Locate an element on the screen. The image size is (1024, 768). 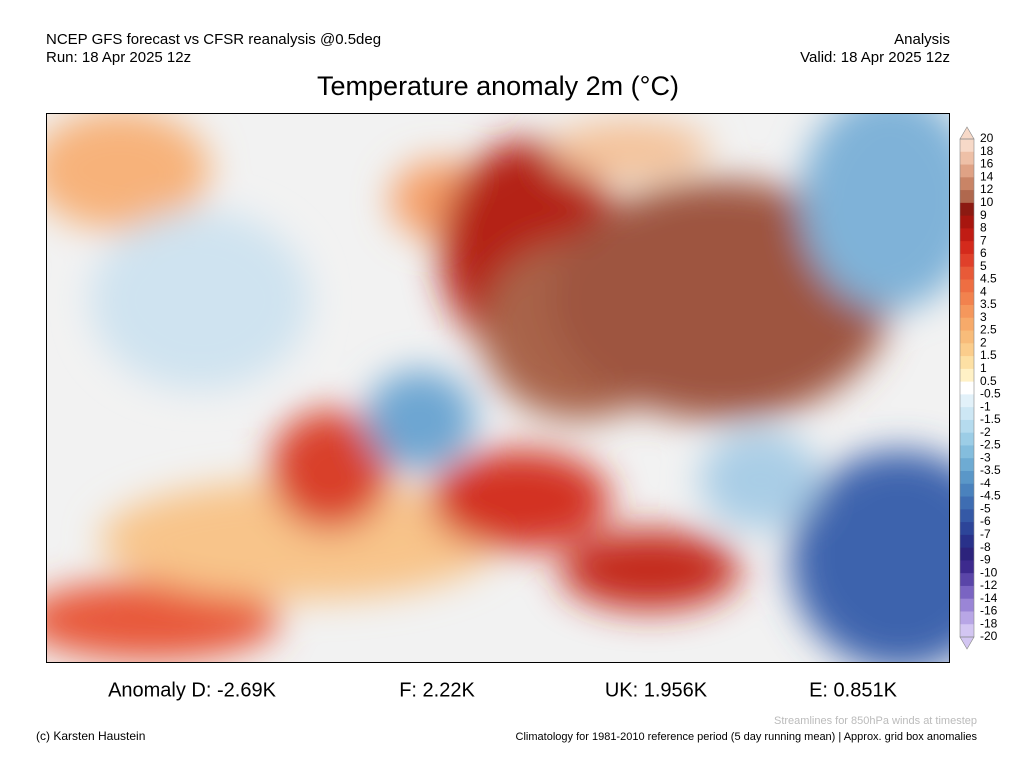
colorbar-label: 8 is located at coordinates (983, 228).